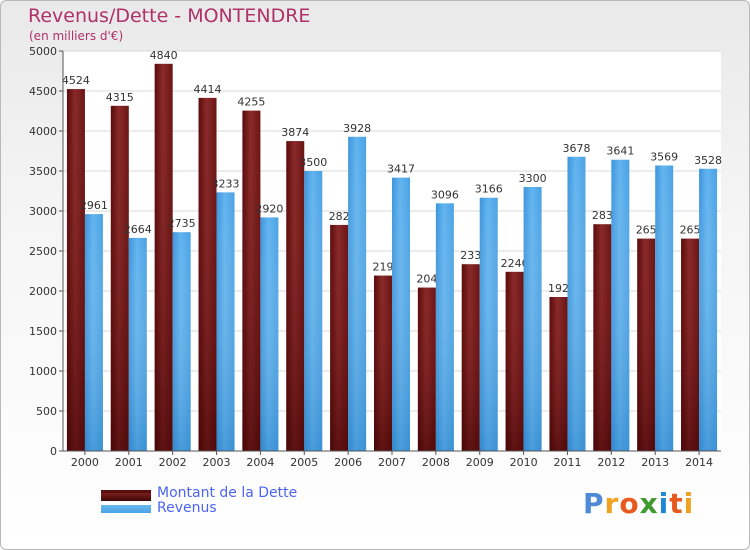  I want to click on chart-title: Revenus/Dette - MONTENDRE, so click(169, 16).